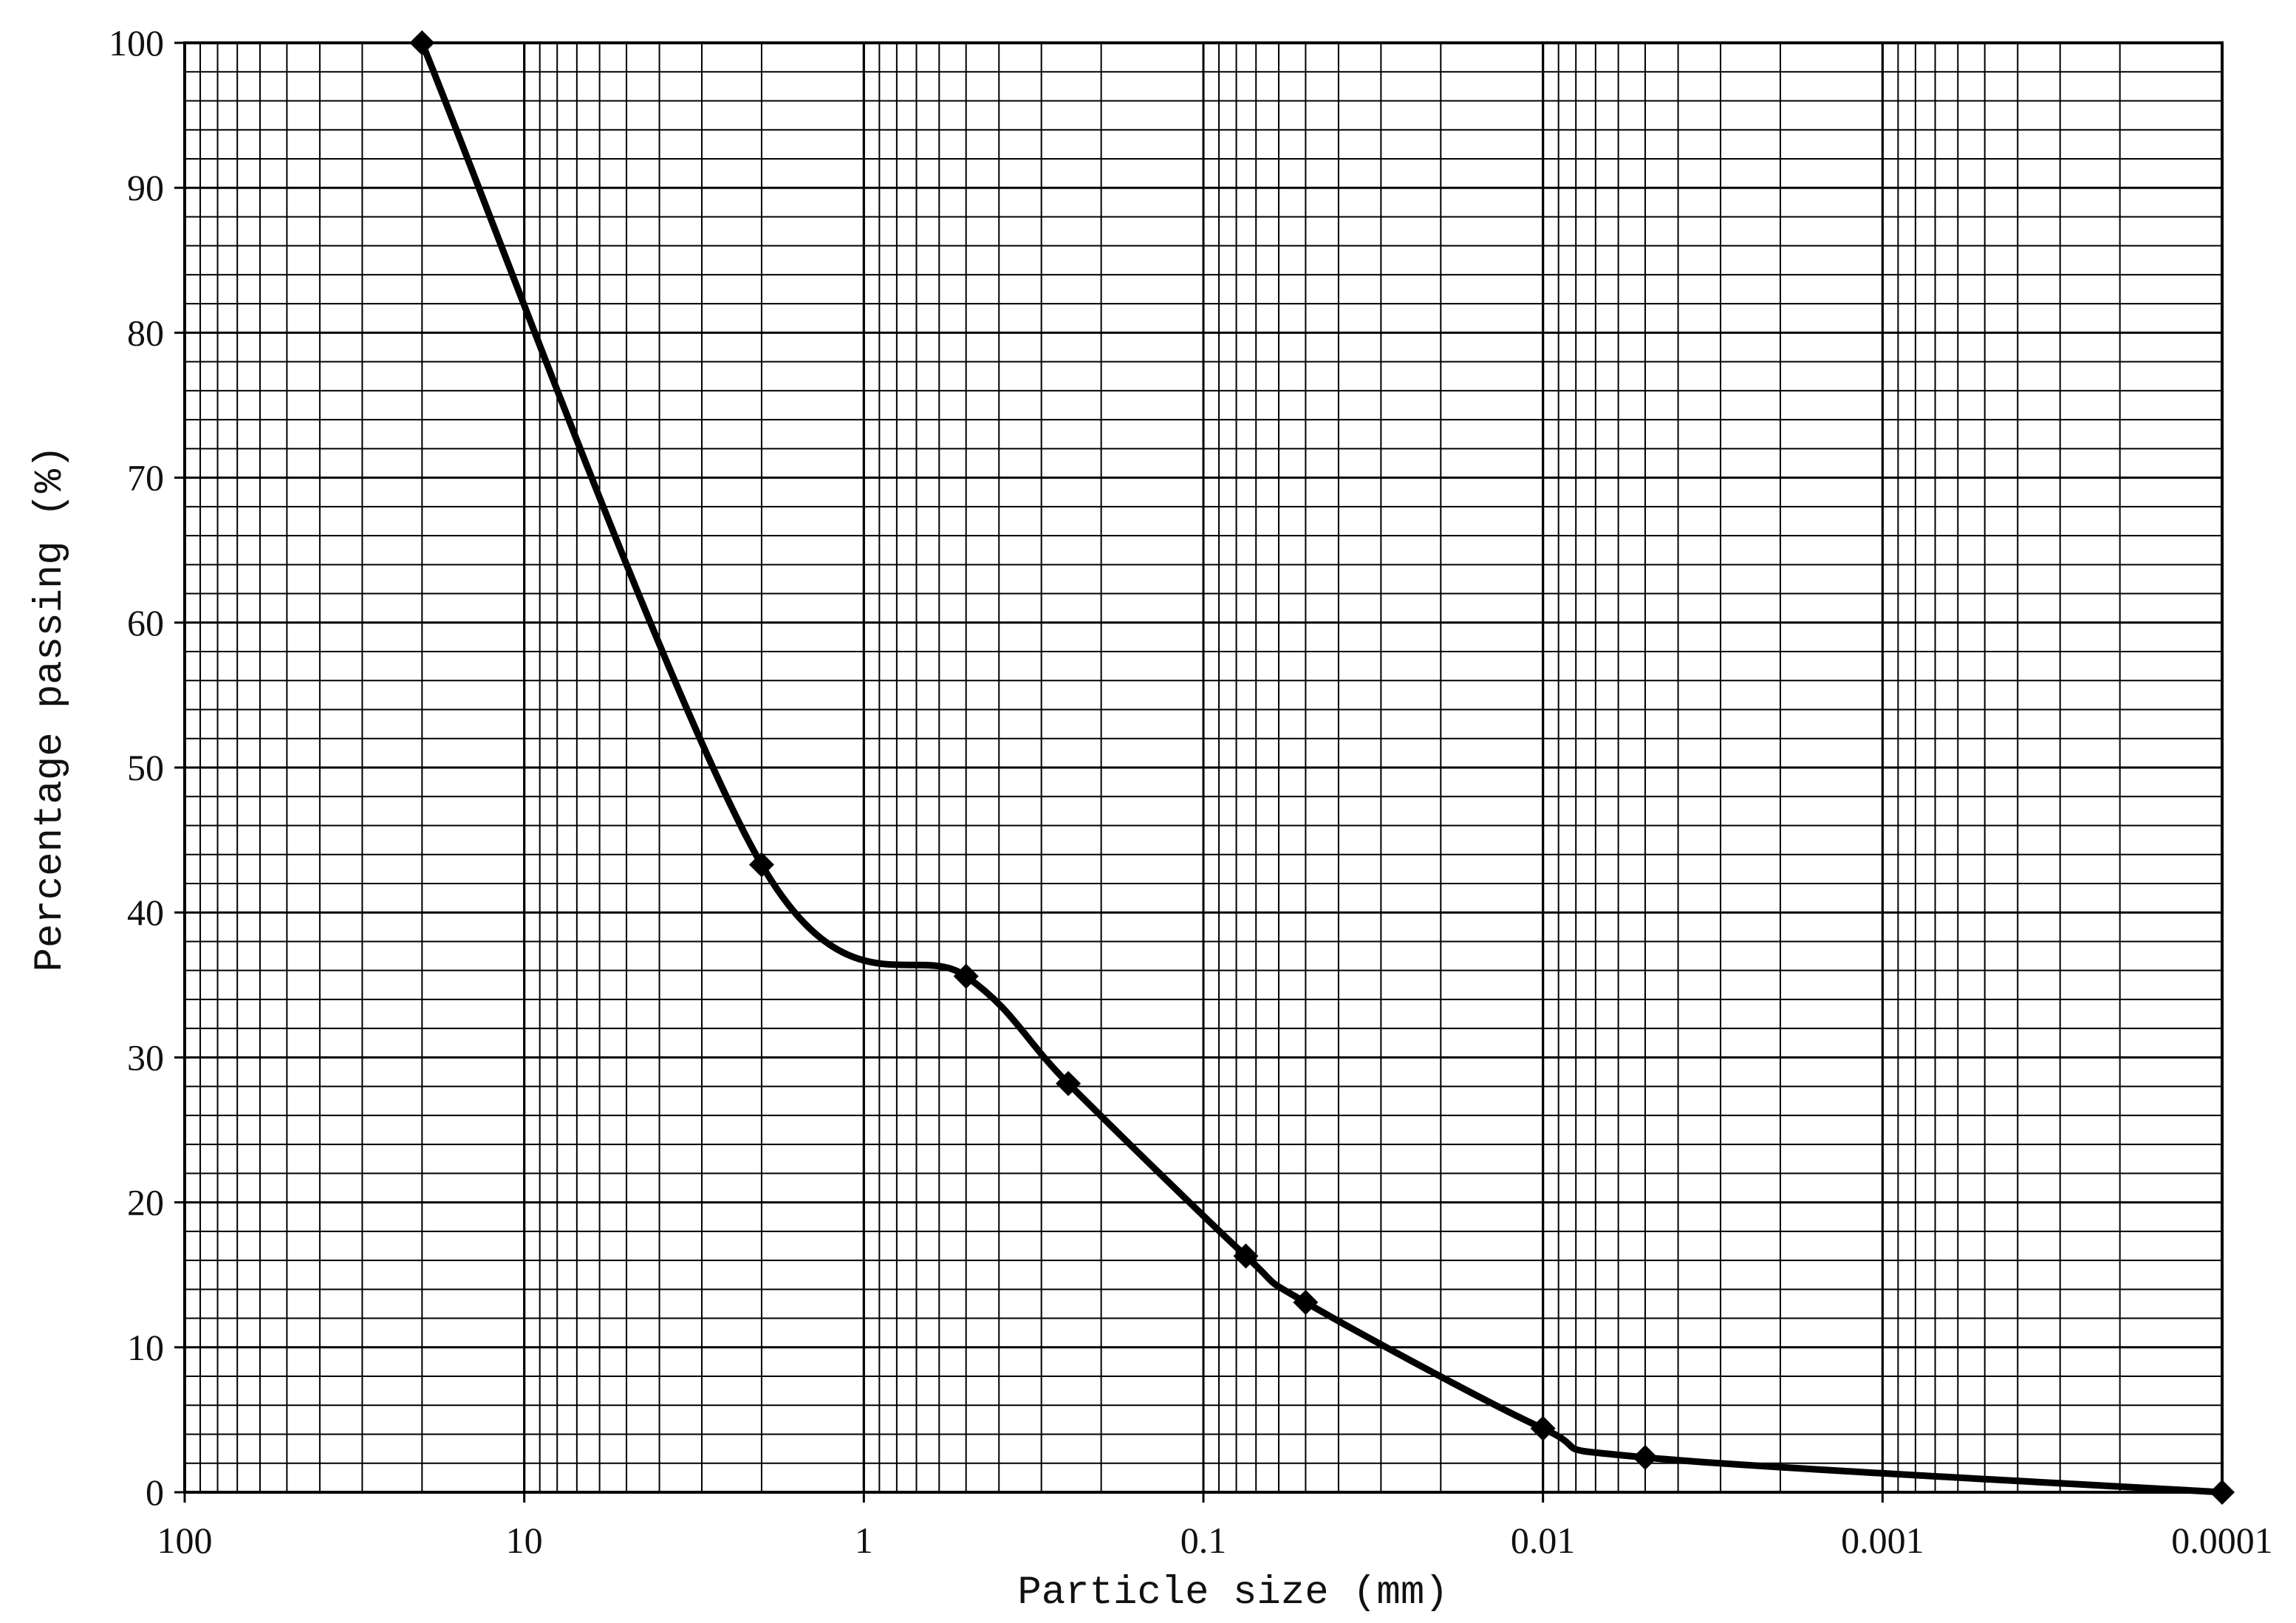  I want to click on y-tick-label: 100, so click(136, 43).